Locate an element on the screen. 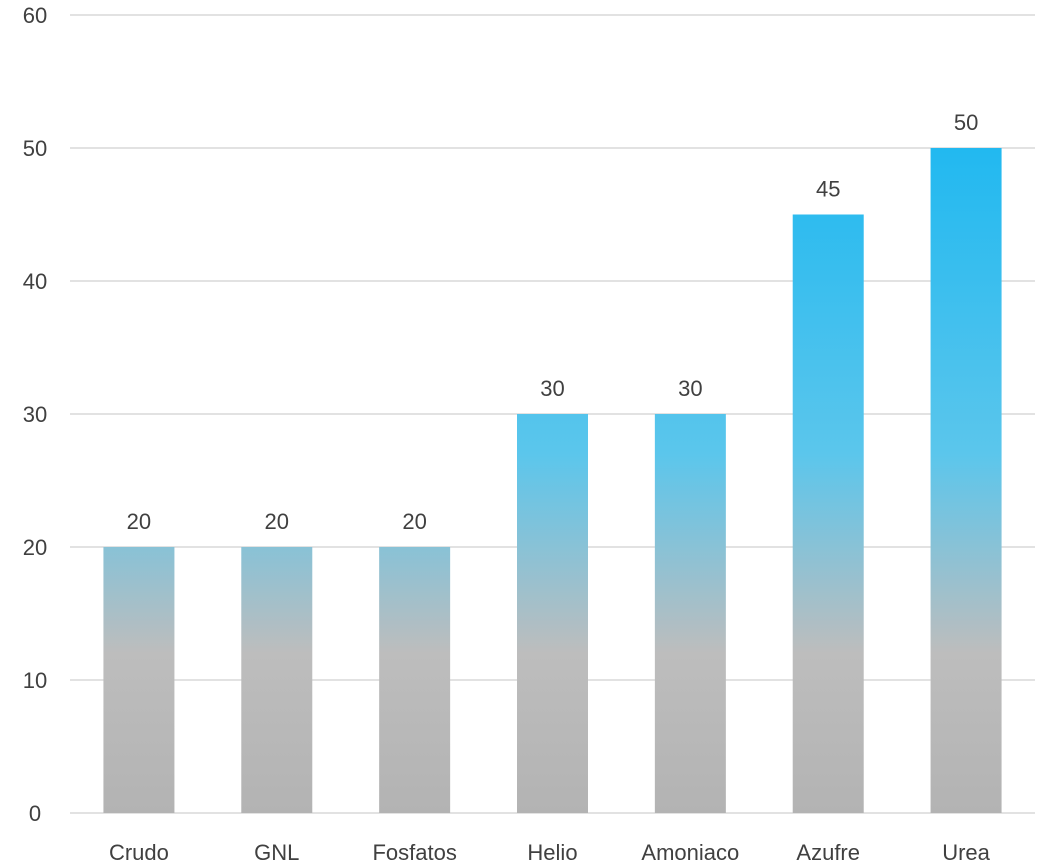 This screenshot has width=1048, height=864. x-category-label: Fosfatos is located at coordinates (414, 852).